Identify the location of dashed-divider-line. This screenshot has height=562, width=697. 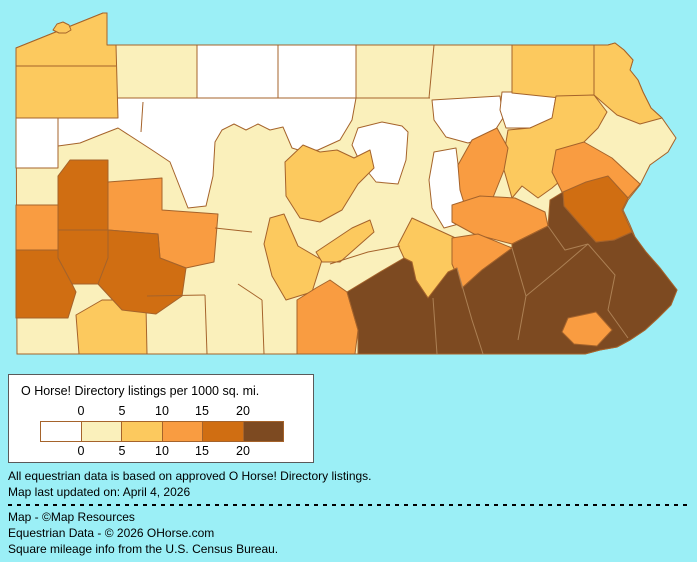
(350, 505).